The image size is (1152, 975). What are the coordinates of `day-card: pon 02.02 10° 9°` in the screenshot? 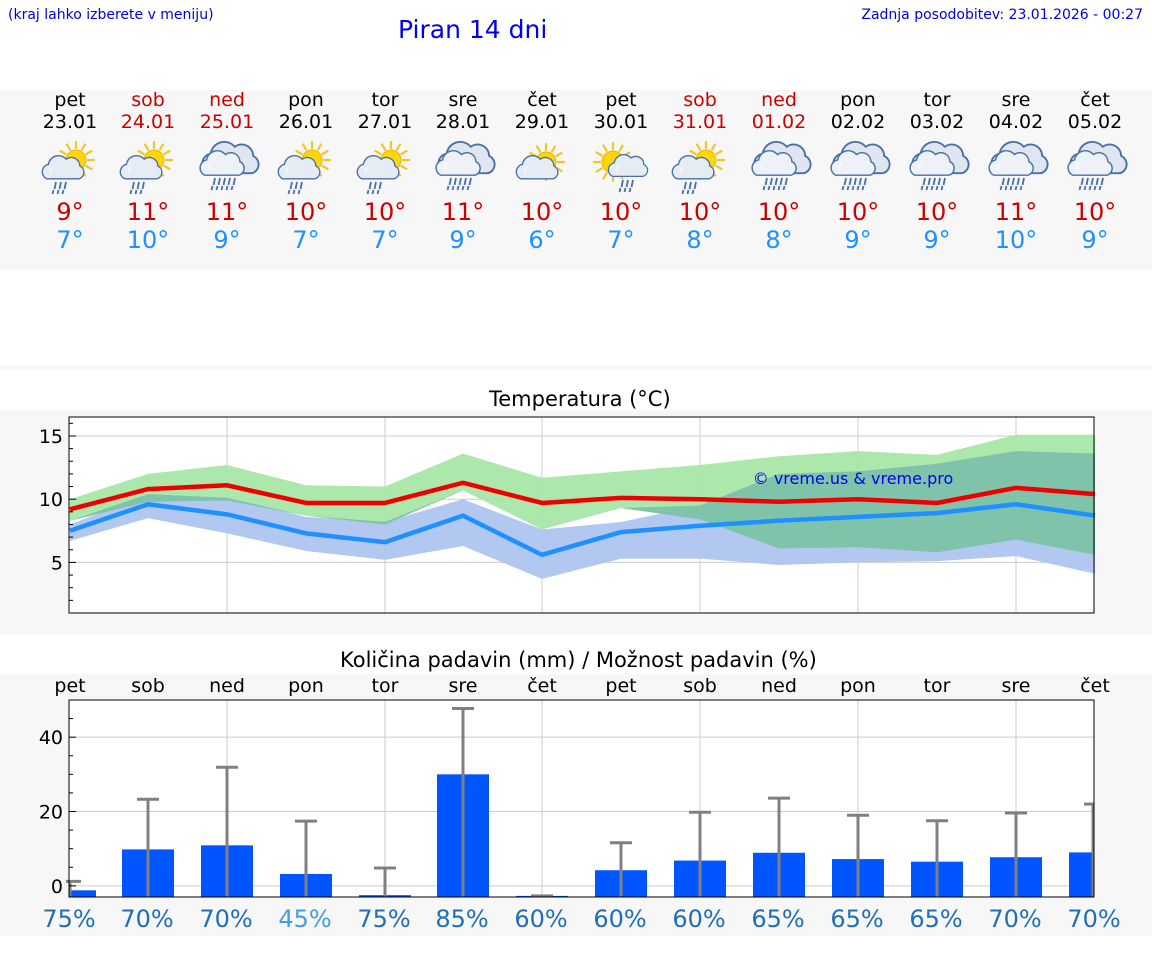 It's located at (858, 172).